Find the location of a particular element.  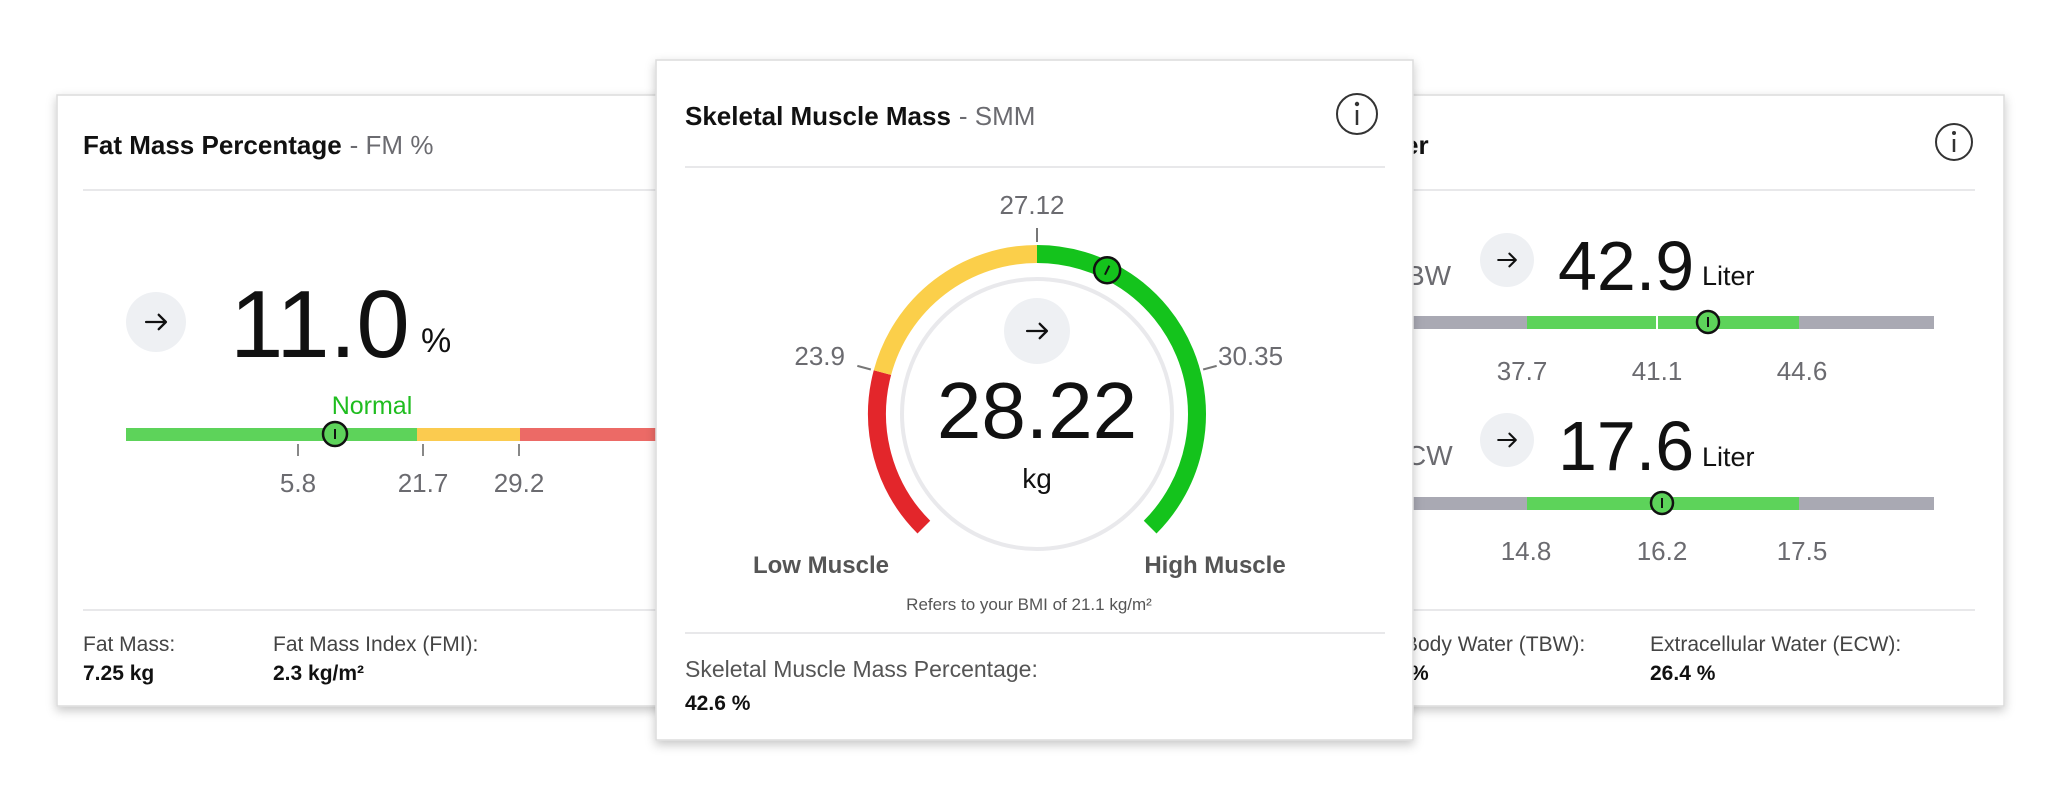

range-label: 29.2 is located at coordinates (519, 483).